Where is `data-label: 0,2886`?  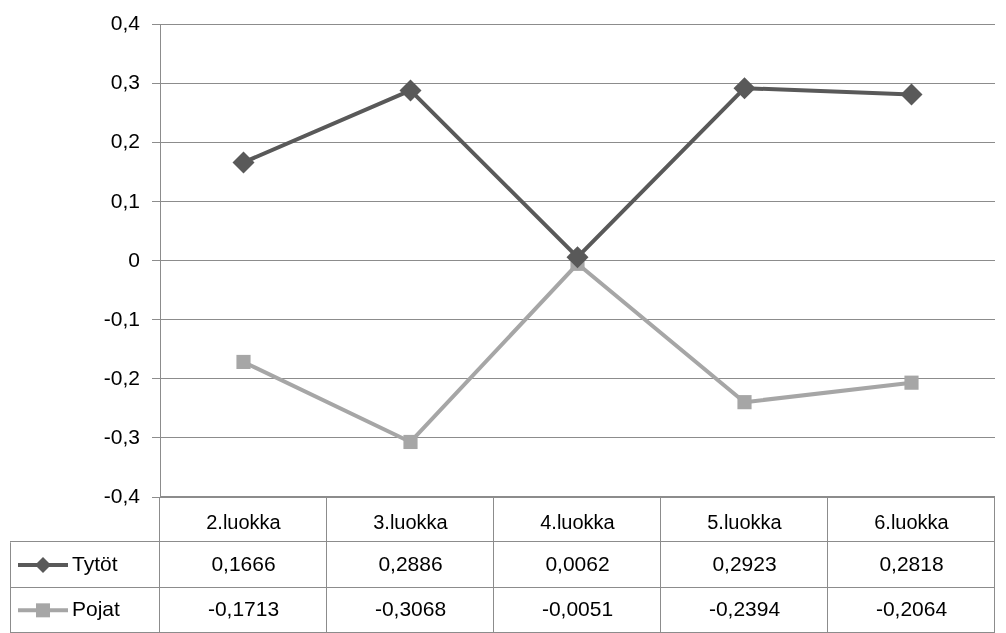 data-label: 0,2886 is located at coordinates (410, 563).